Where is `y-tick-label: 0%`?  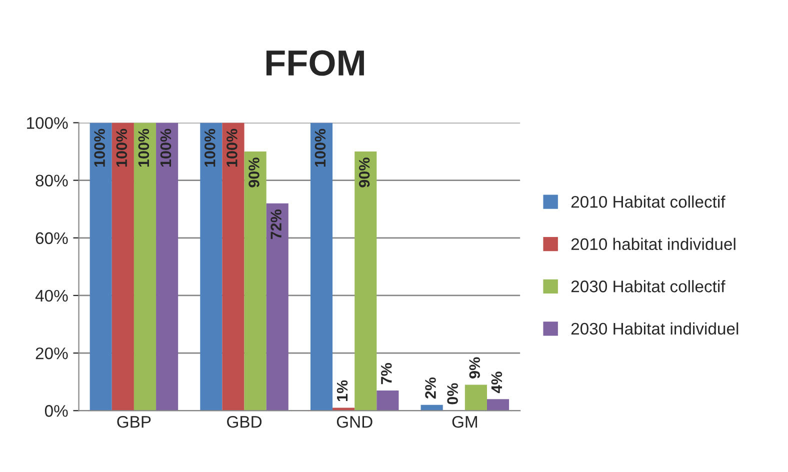 y-tick-label: 0% is located at coordinates (56, 411).